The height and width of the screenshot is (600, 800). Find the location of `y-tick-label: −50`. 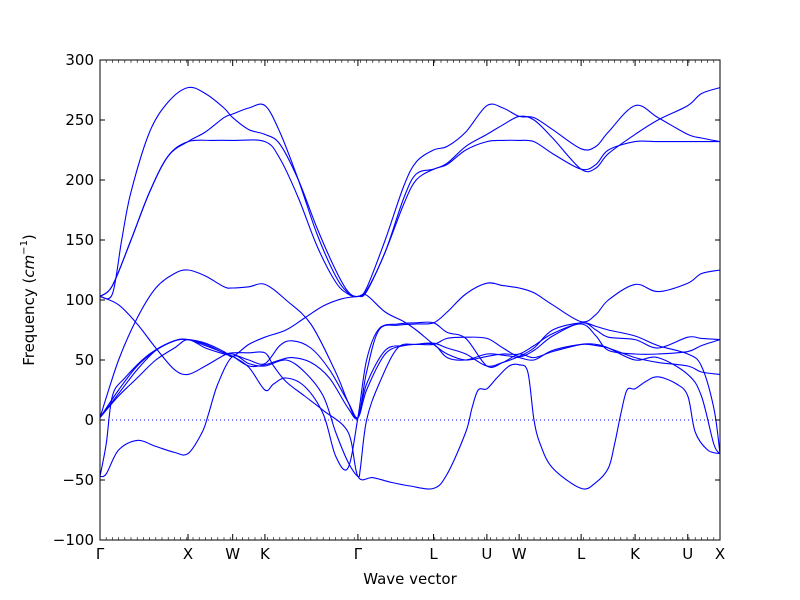

y-tick-label: −50 is located at coordinates (78, 480).